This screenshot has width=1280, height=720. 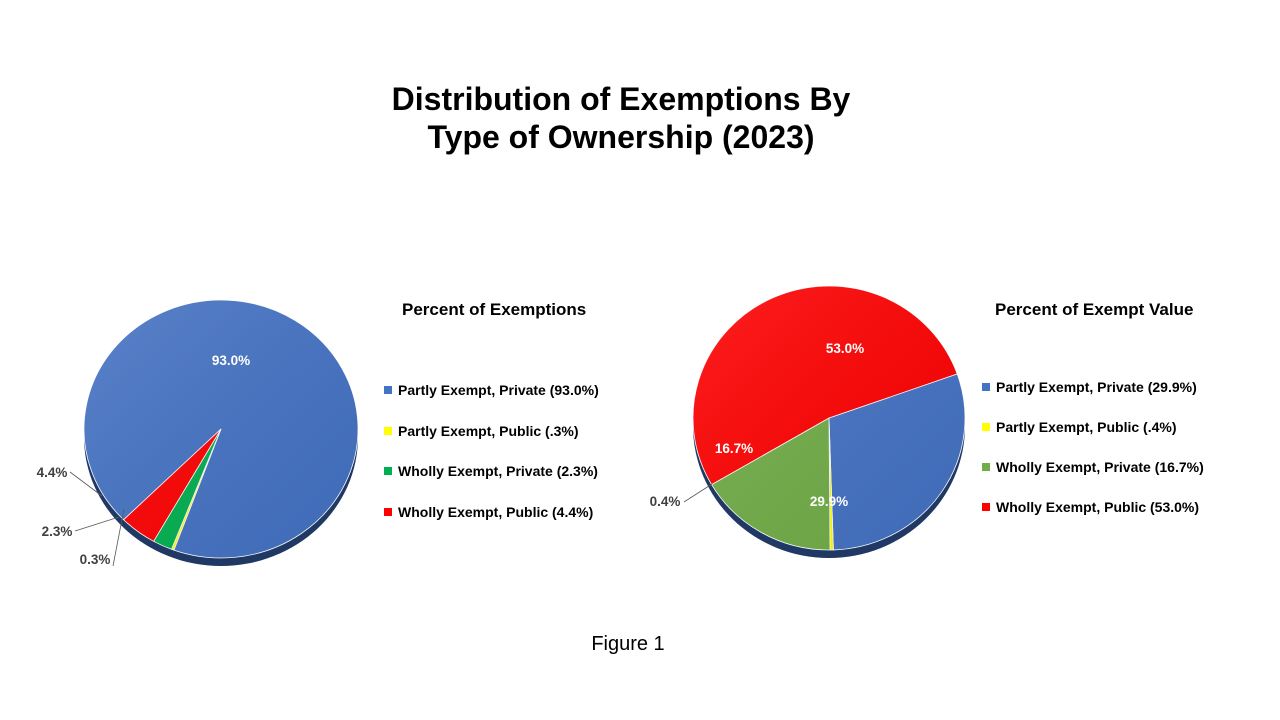 I want to click on data-label-partly-exempt-public: 0.3%, so click(x=95, y=559).